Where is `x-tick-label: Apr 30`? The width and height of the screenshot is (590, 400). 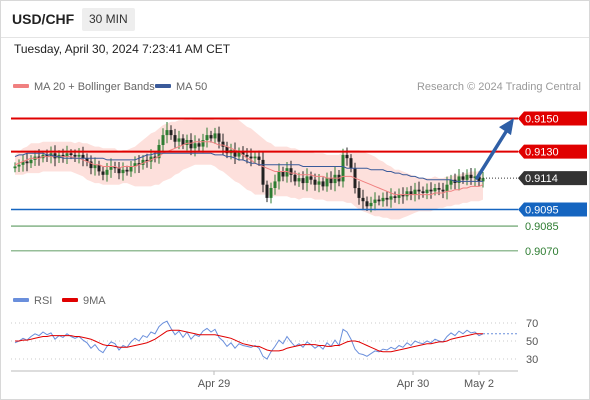 x-tick-label: Apr 30 is located at coordinates (413, 384).